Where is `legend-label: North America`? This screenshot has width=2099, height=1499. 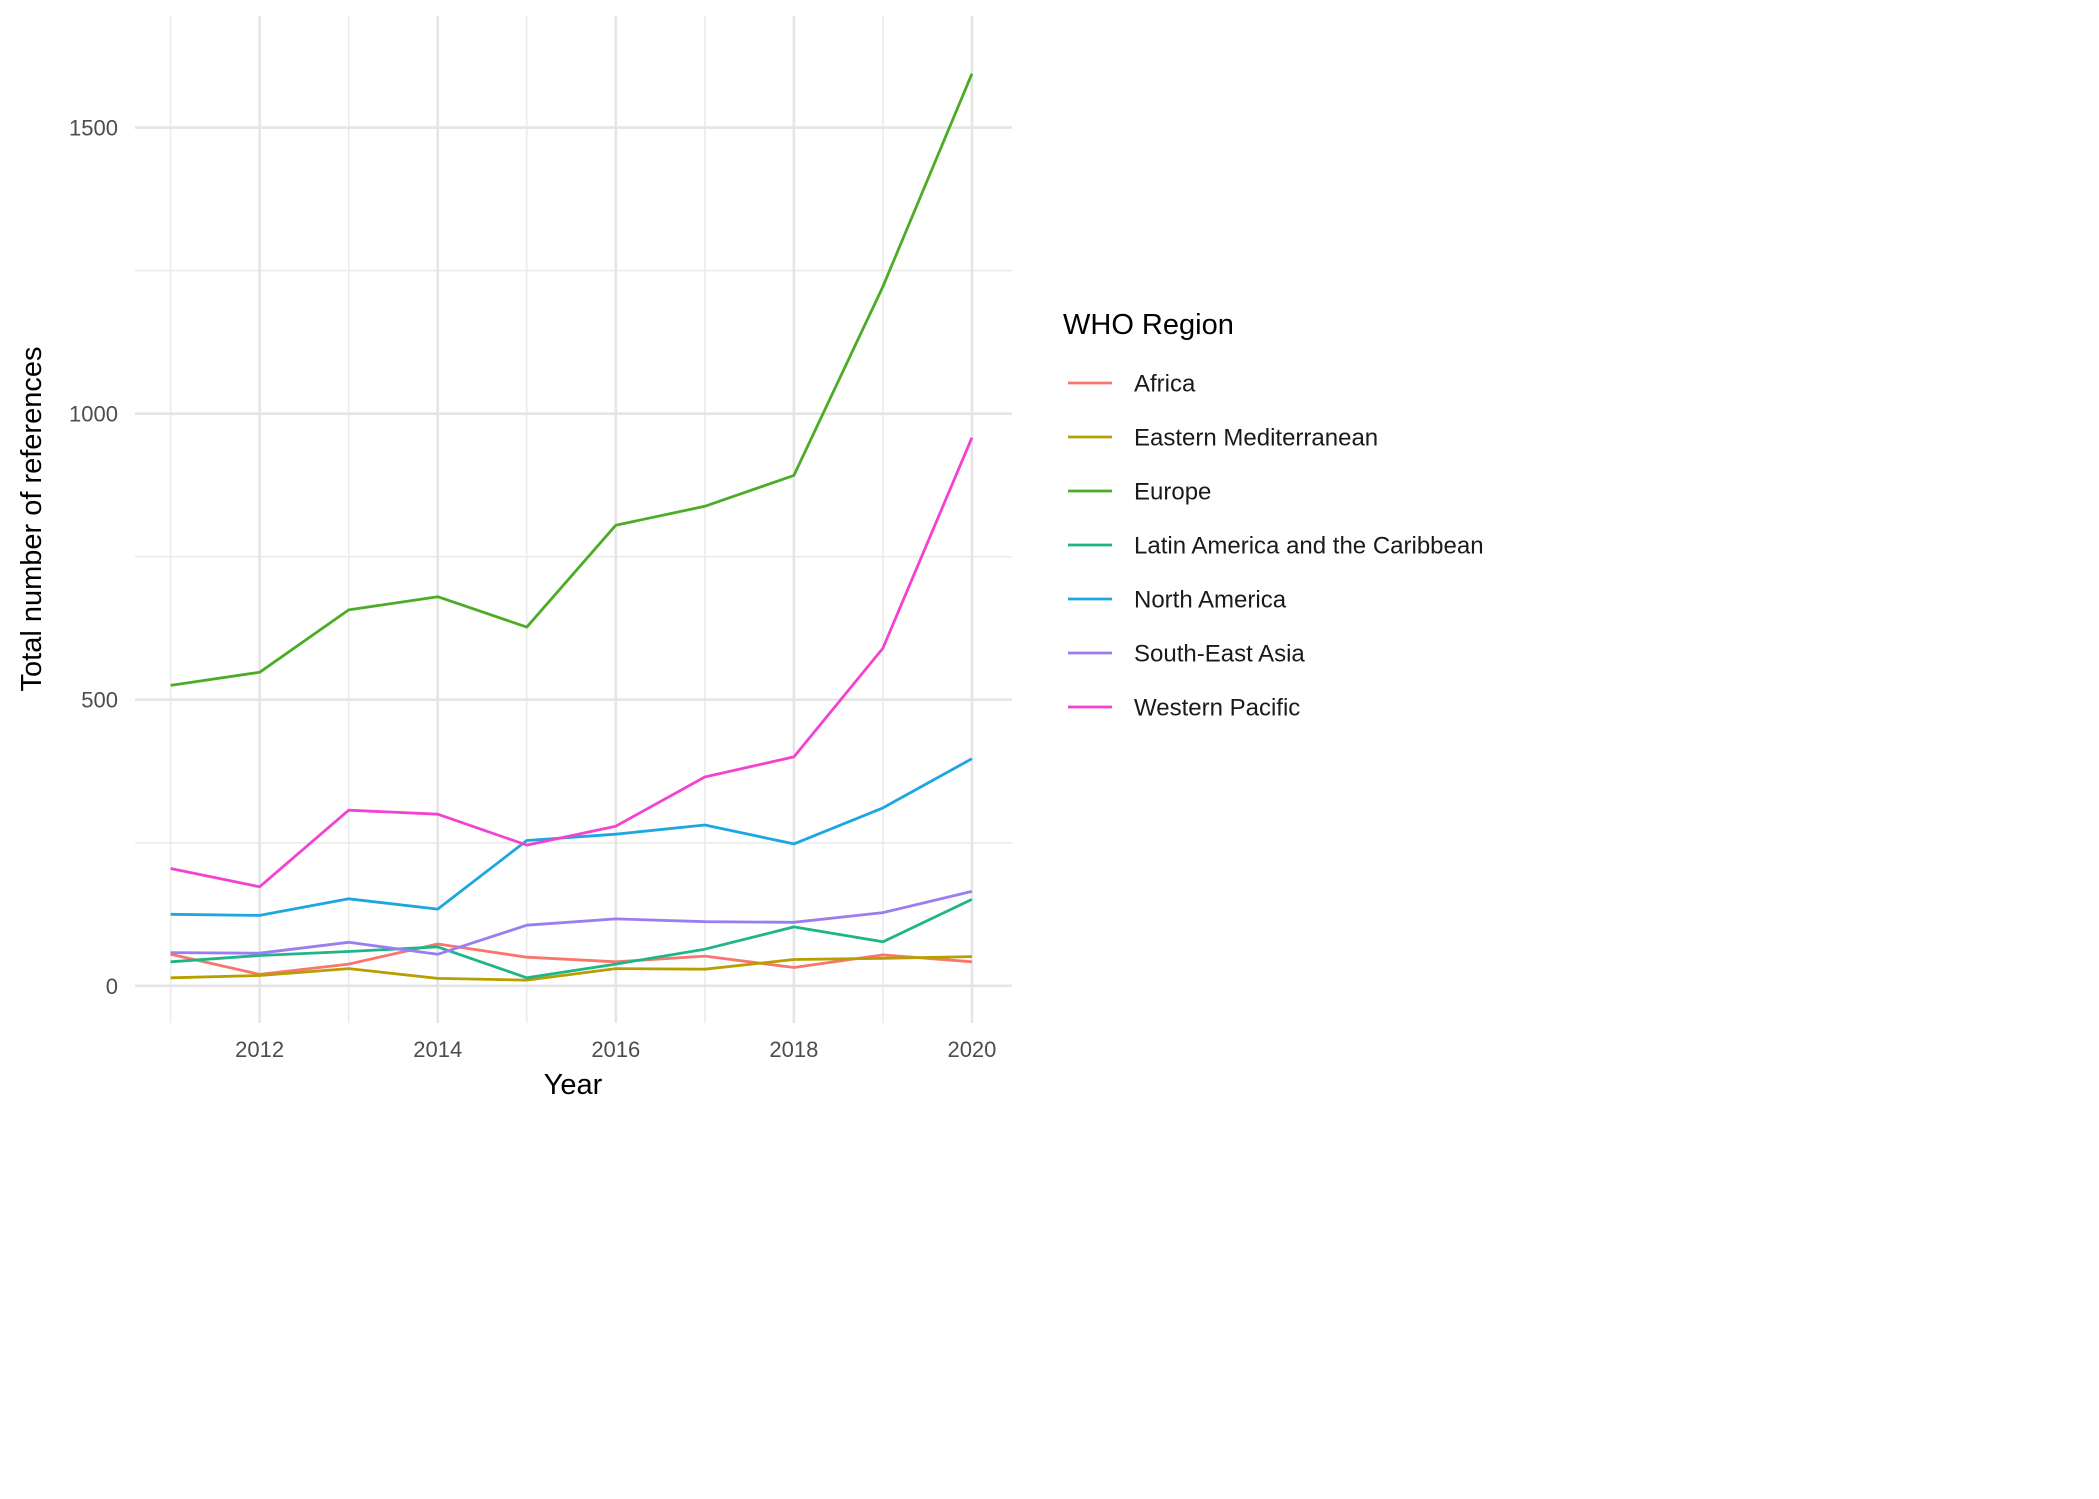
legend-label: North America is located at coordinates (1210, 600).